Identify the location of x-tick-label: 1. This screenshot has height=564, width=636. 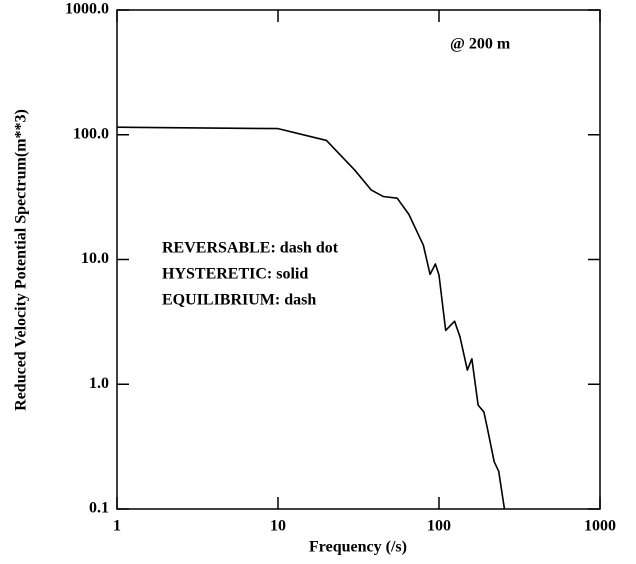
(117, 526).